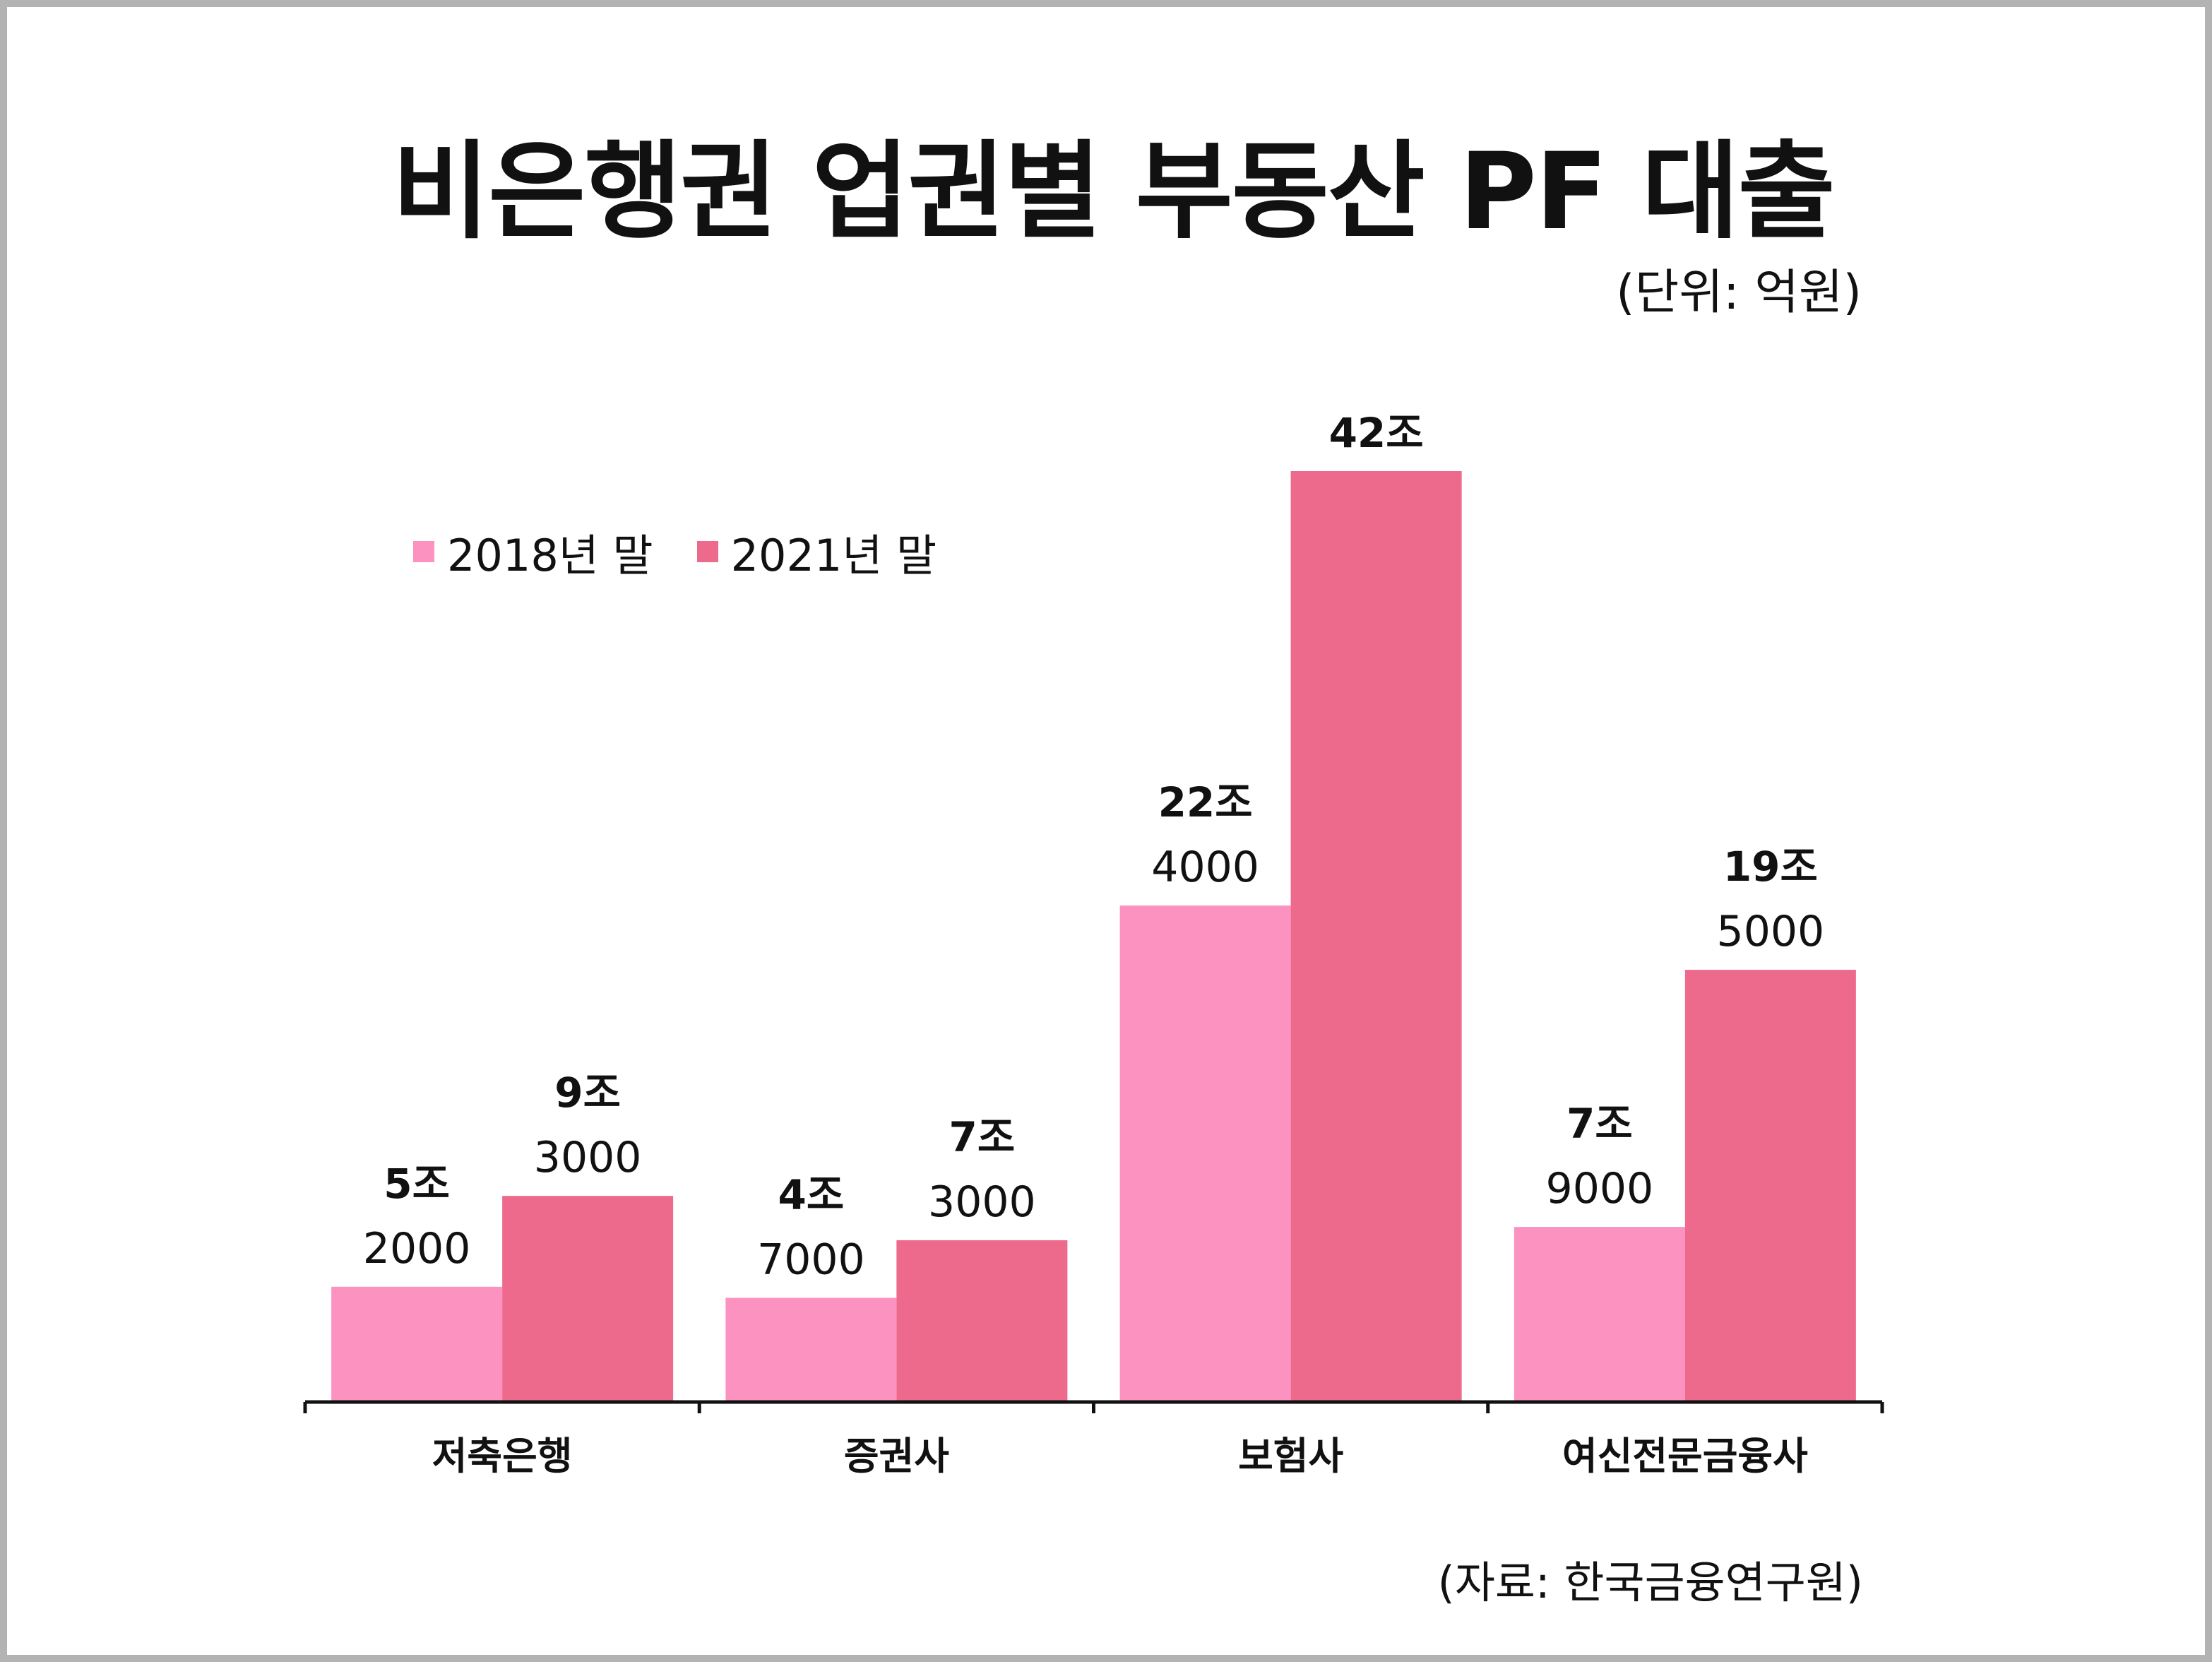 The image size is (2212, 1669). I want to click on data-label-amount: 2000, so click(417, 1248).